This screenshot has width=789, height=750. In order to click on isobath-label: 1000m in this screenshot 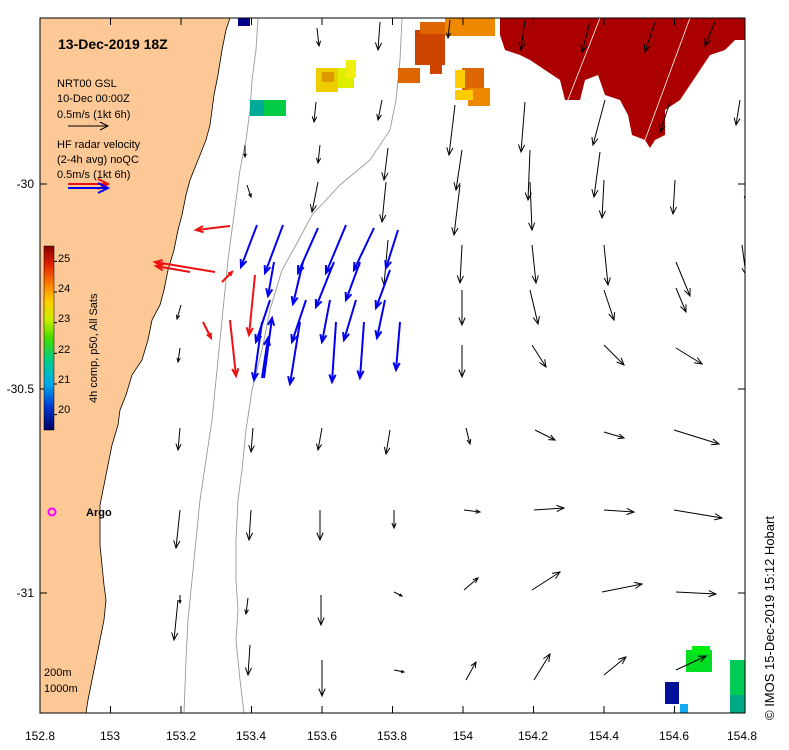, I will do `click(61, 689)`.